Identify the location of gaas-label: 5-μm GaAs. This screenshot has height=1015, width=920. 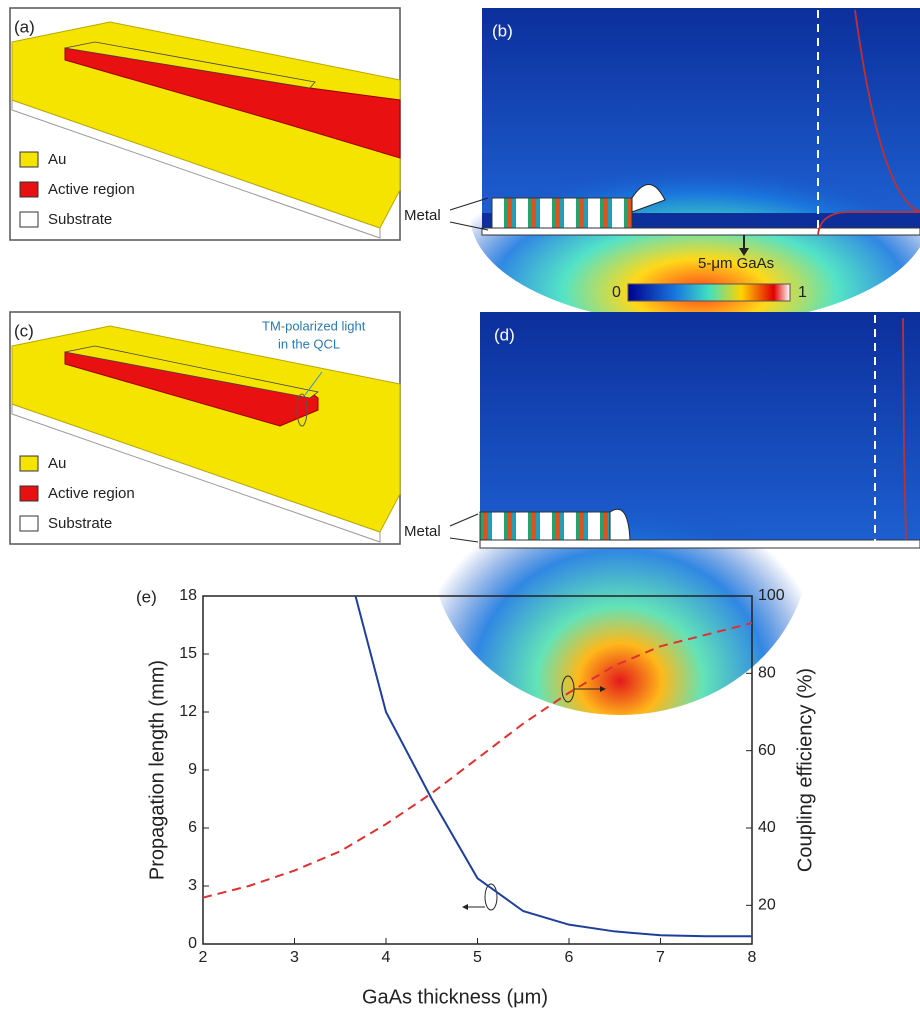
(736, 263).